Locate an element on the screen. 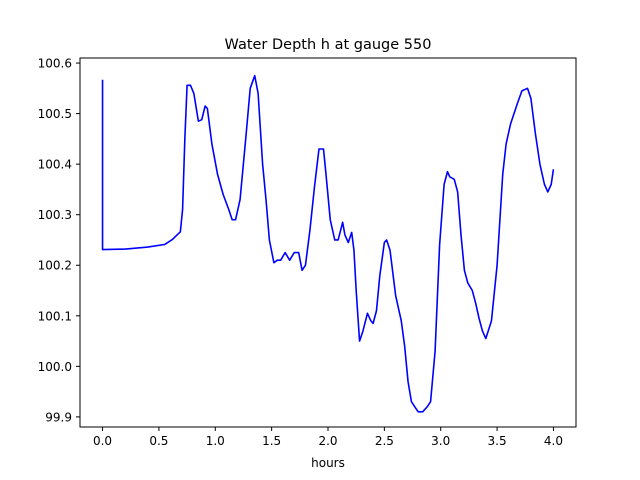  x-tick-label: 4.0 is located at coordinates (553, 441).